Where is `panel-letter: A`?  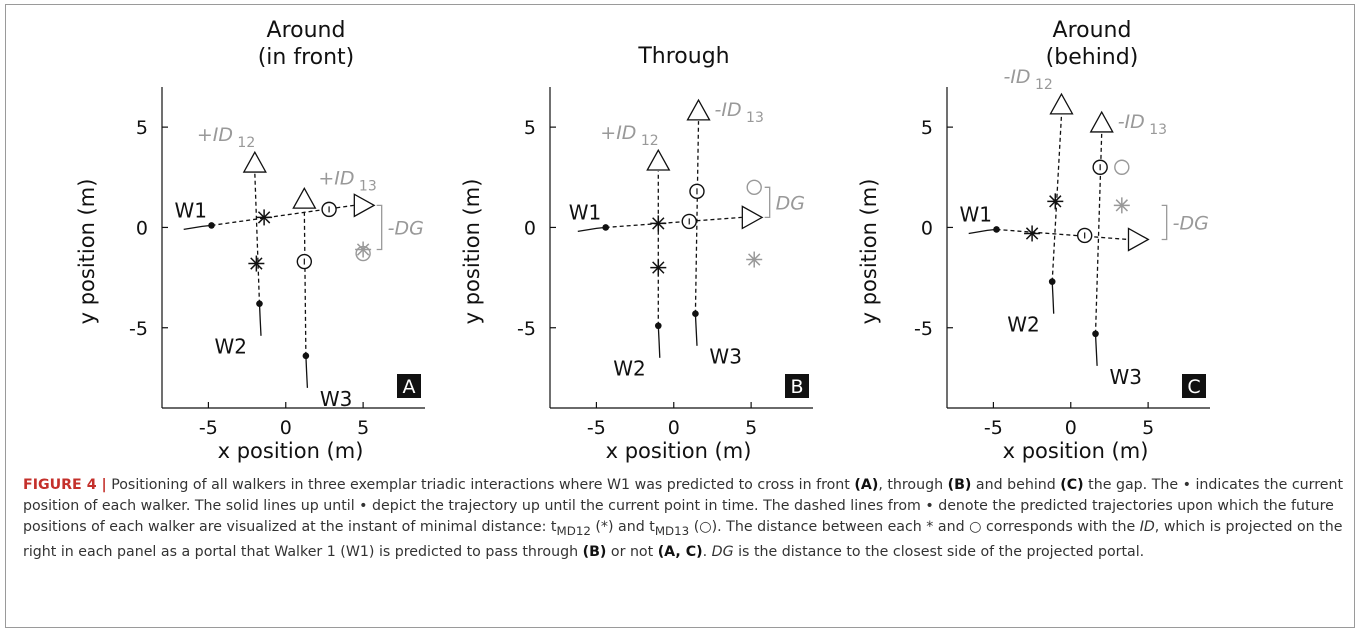
panel-letter: A is located at coordinates (409, 387).